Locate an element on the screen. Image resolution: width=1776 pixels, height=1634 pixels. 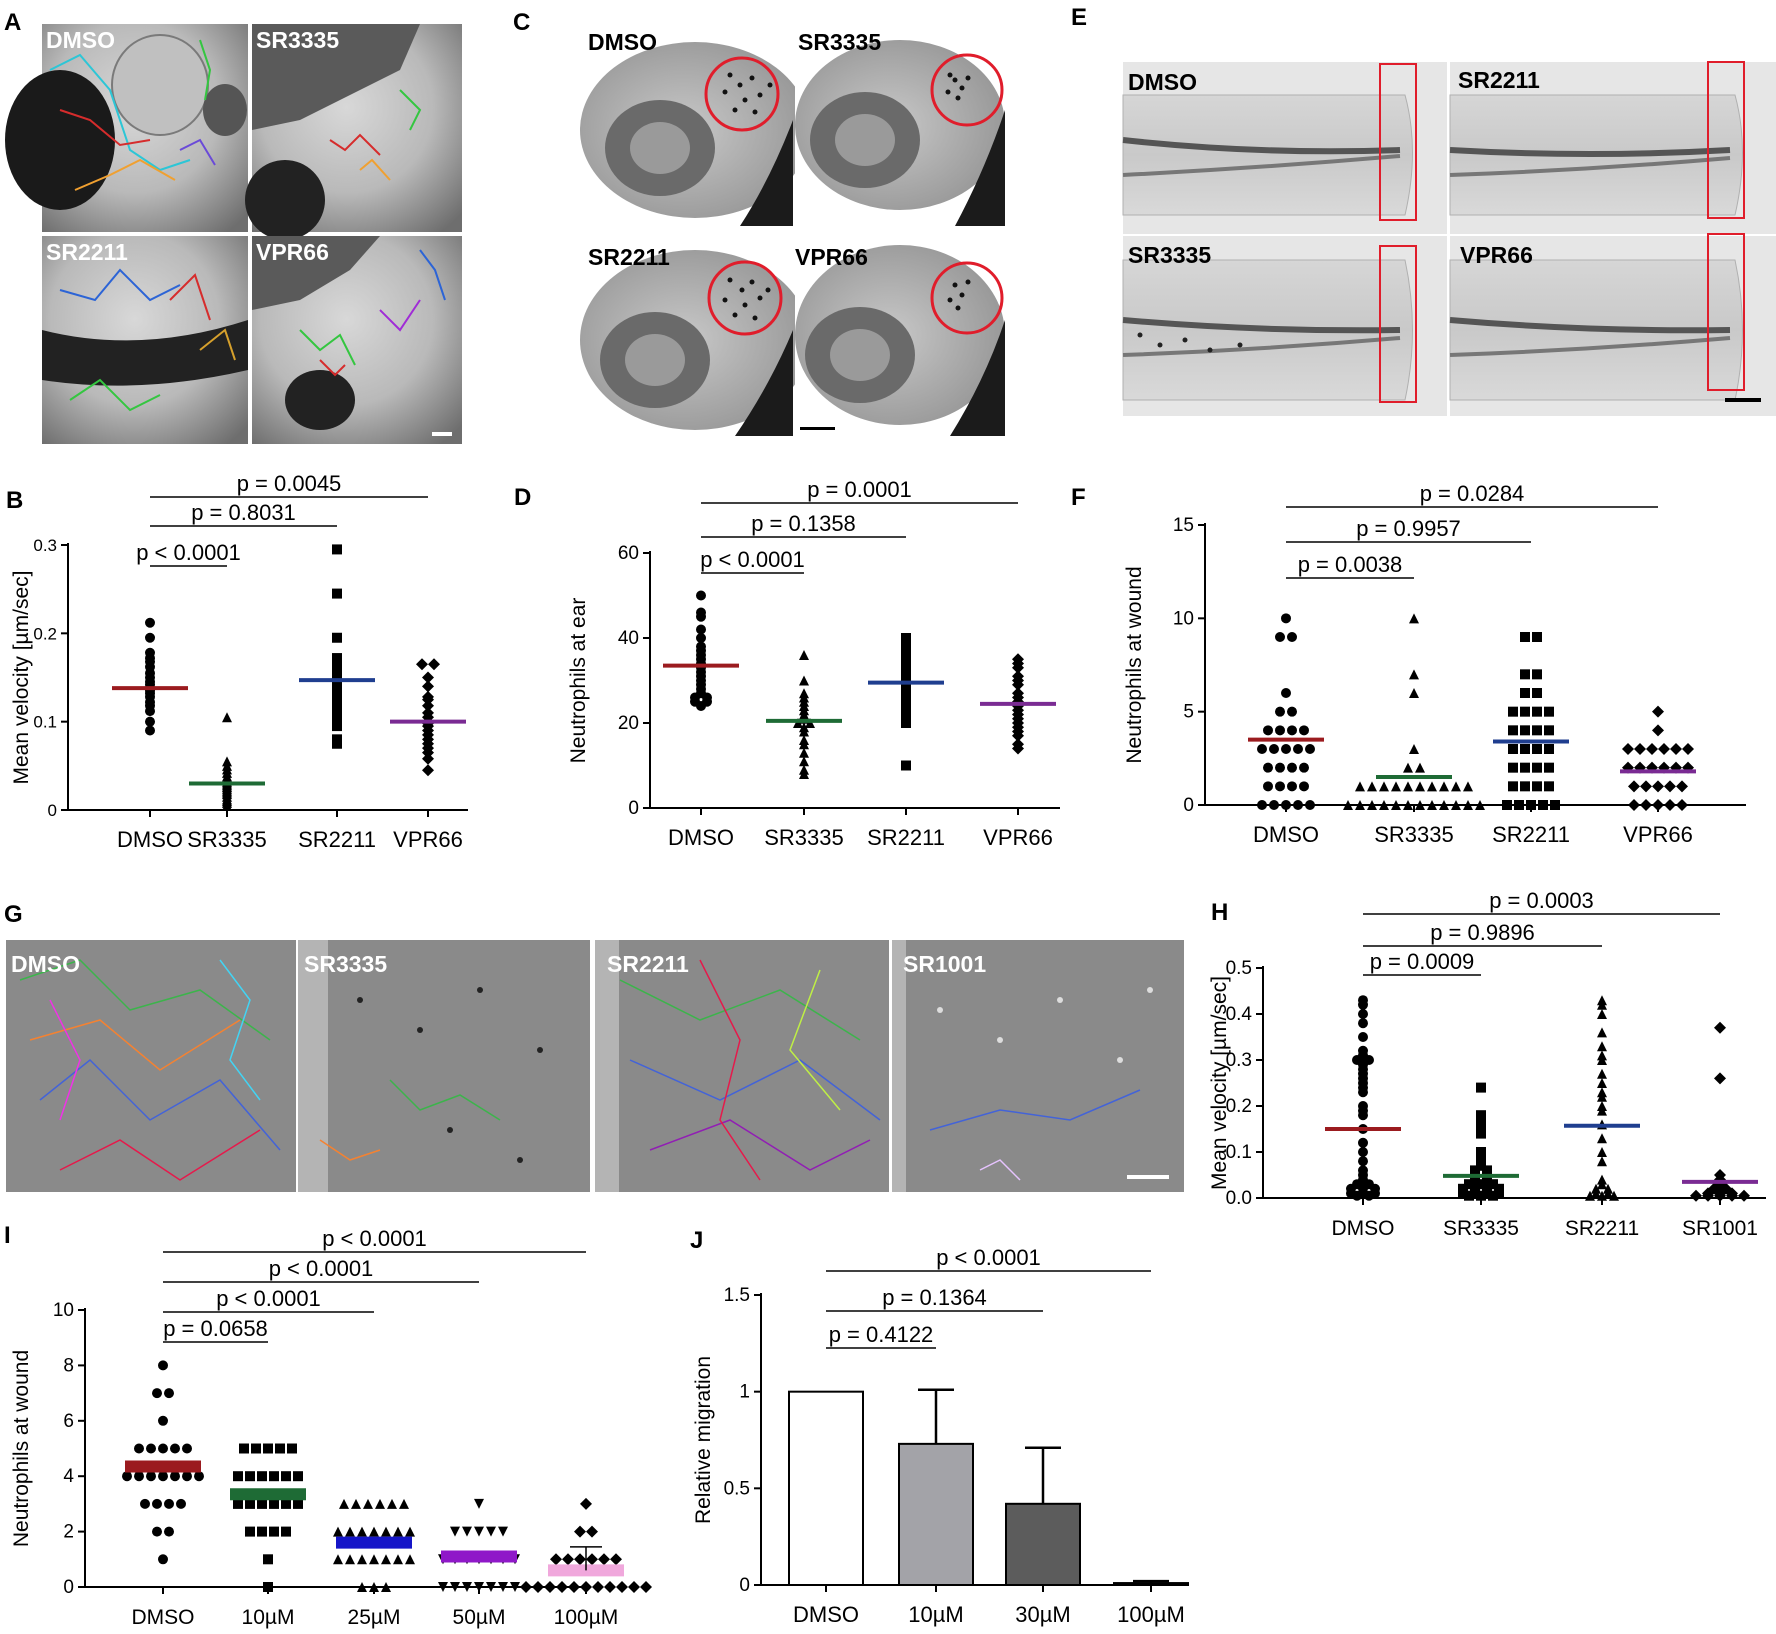
p-value-label: p = 0.0003 is located at coordinates (1541, 900).